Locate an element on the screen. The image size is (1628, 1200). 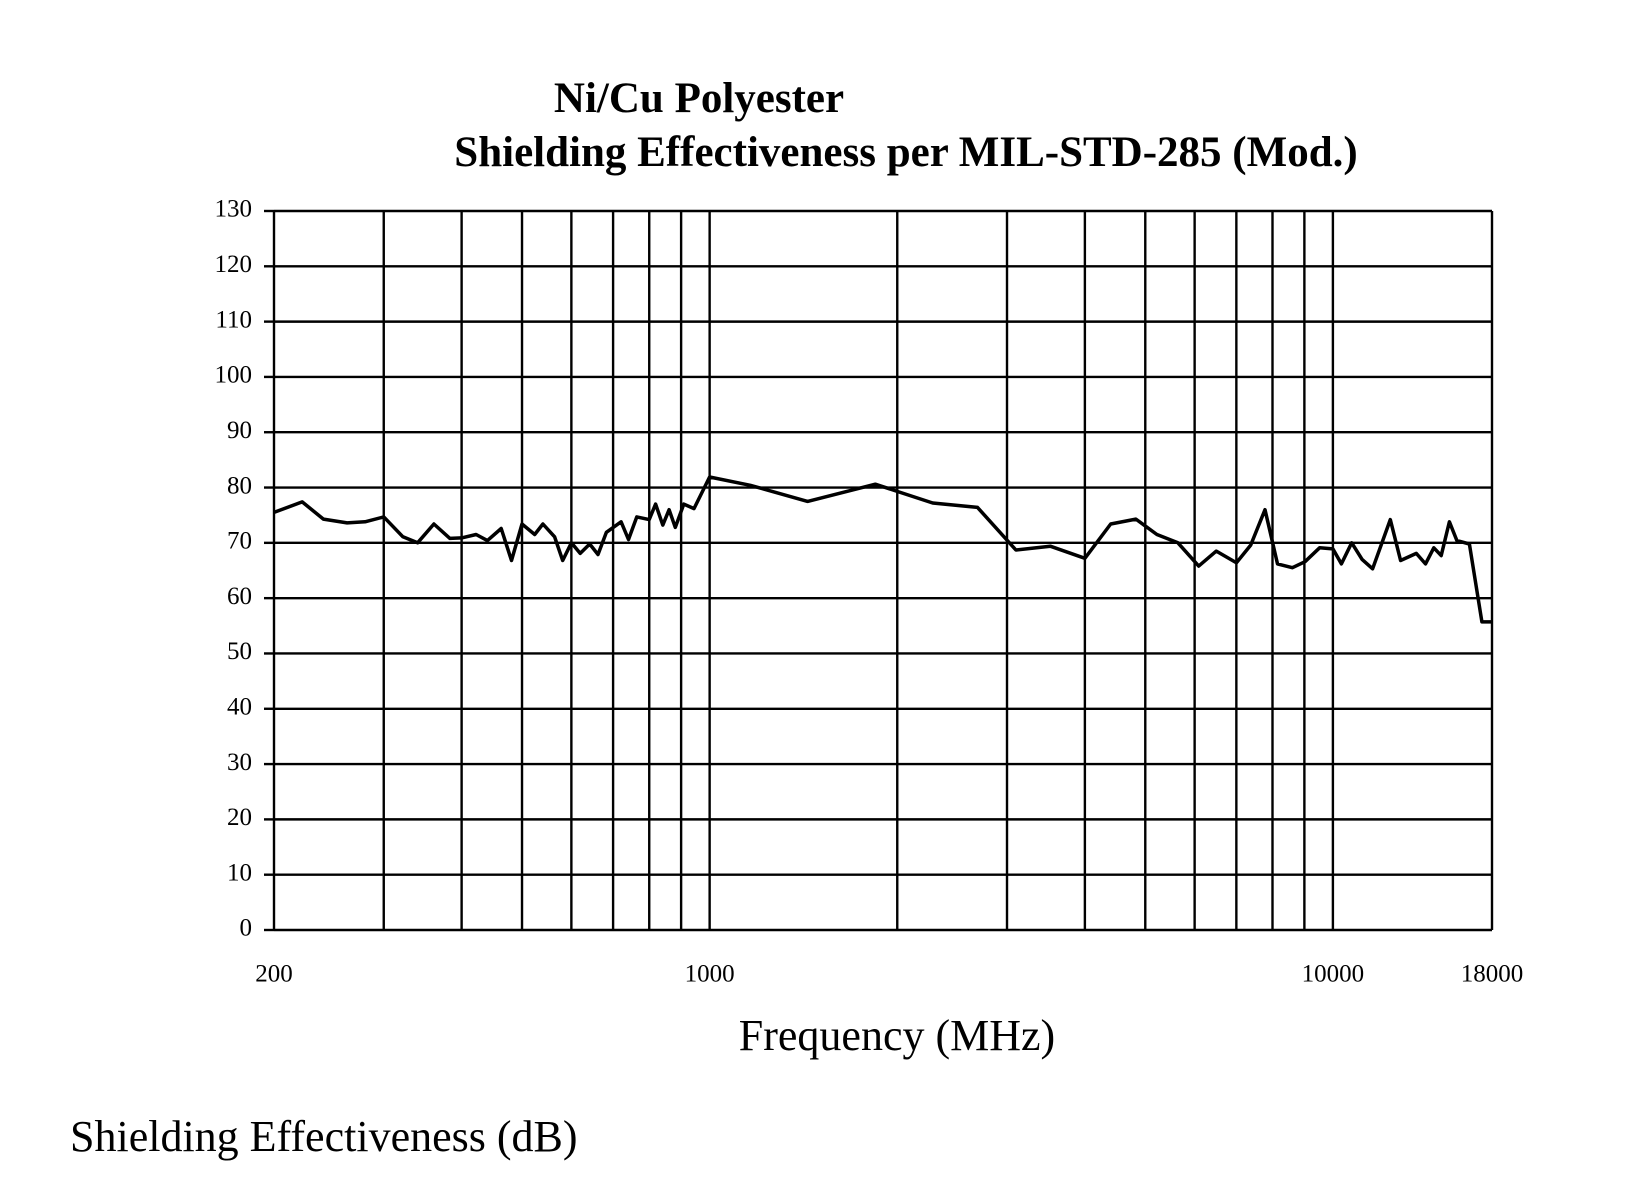
y-tick-label: 120 is located at coordinates (234, 264).